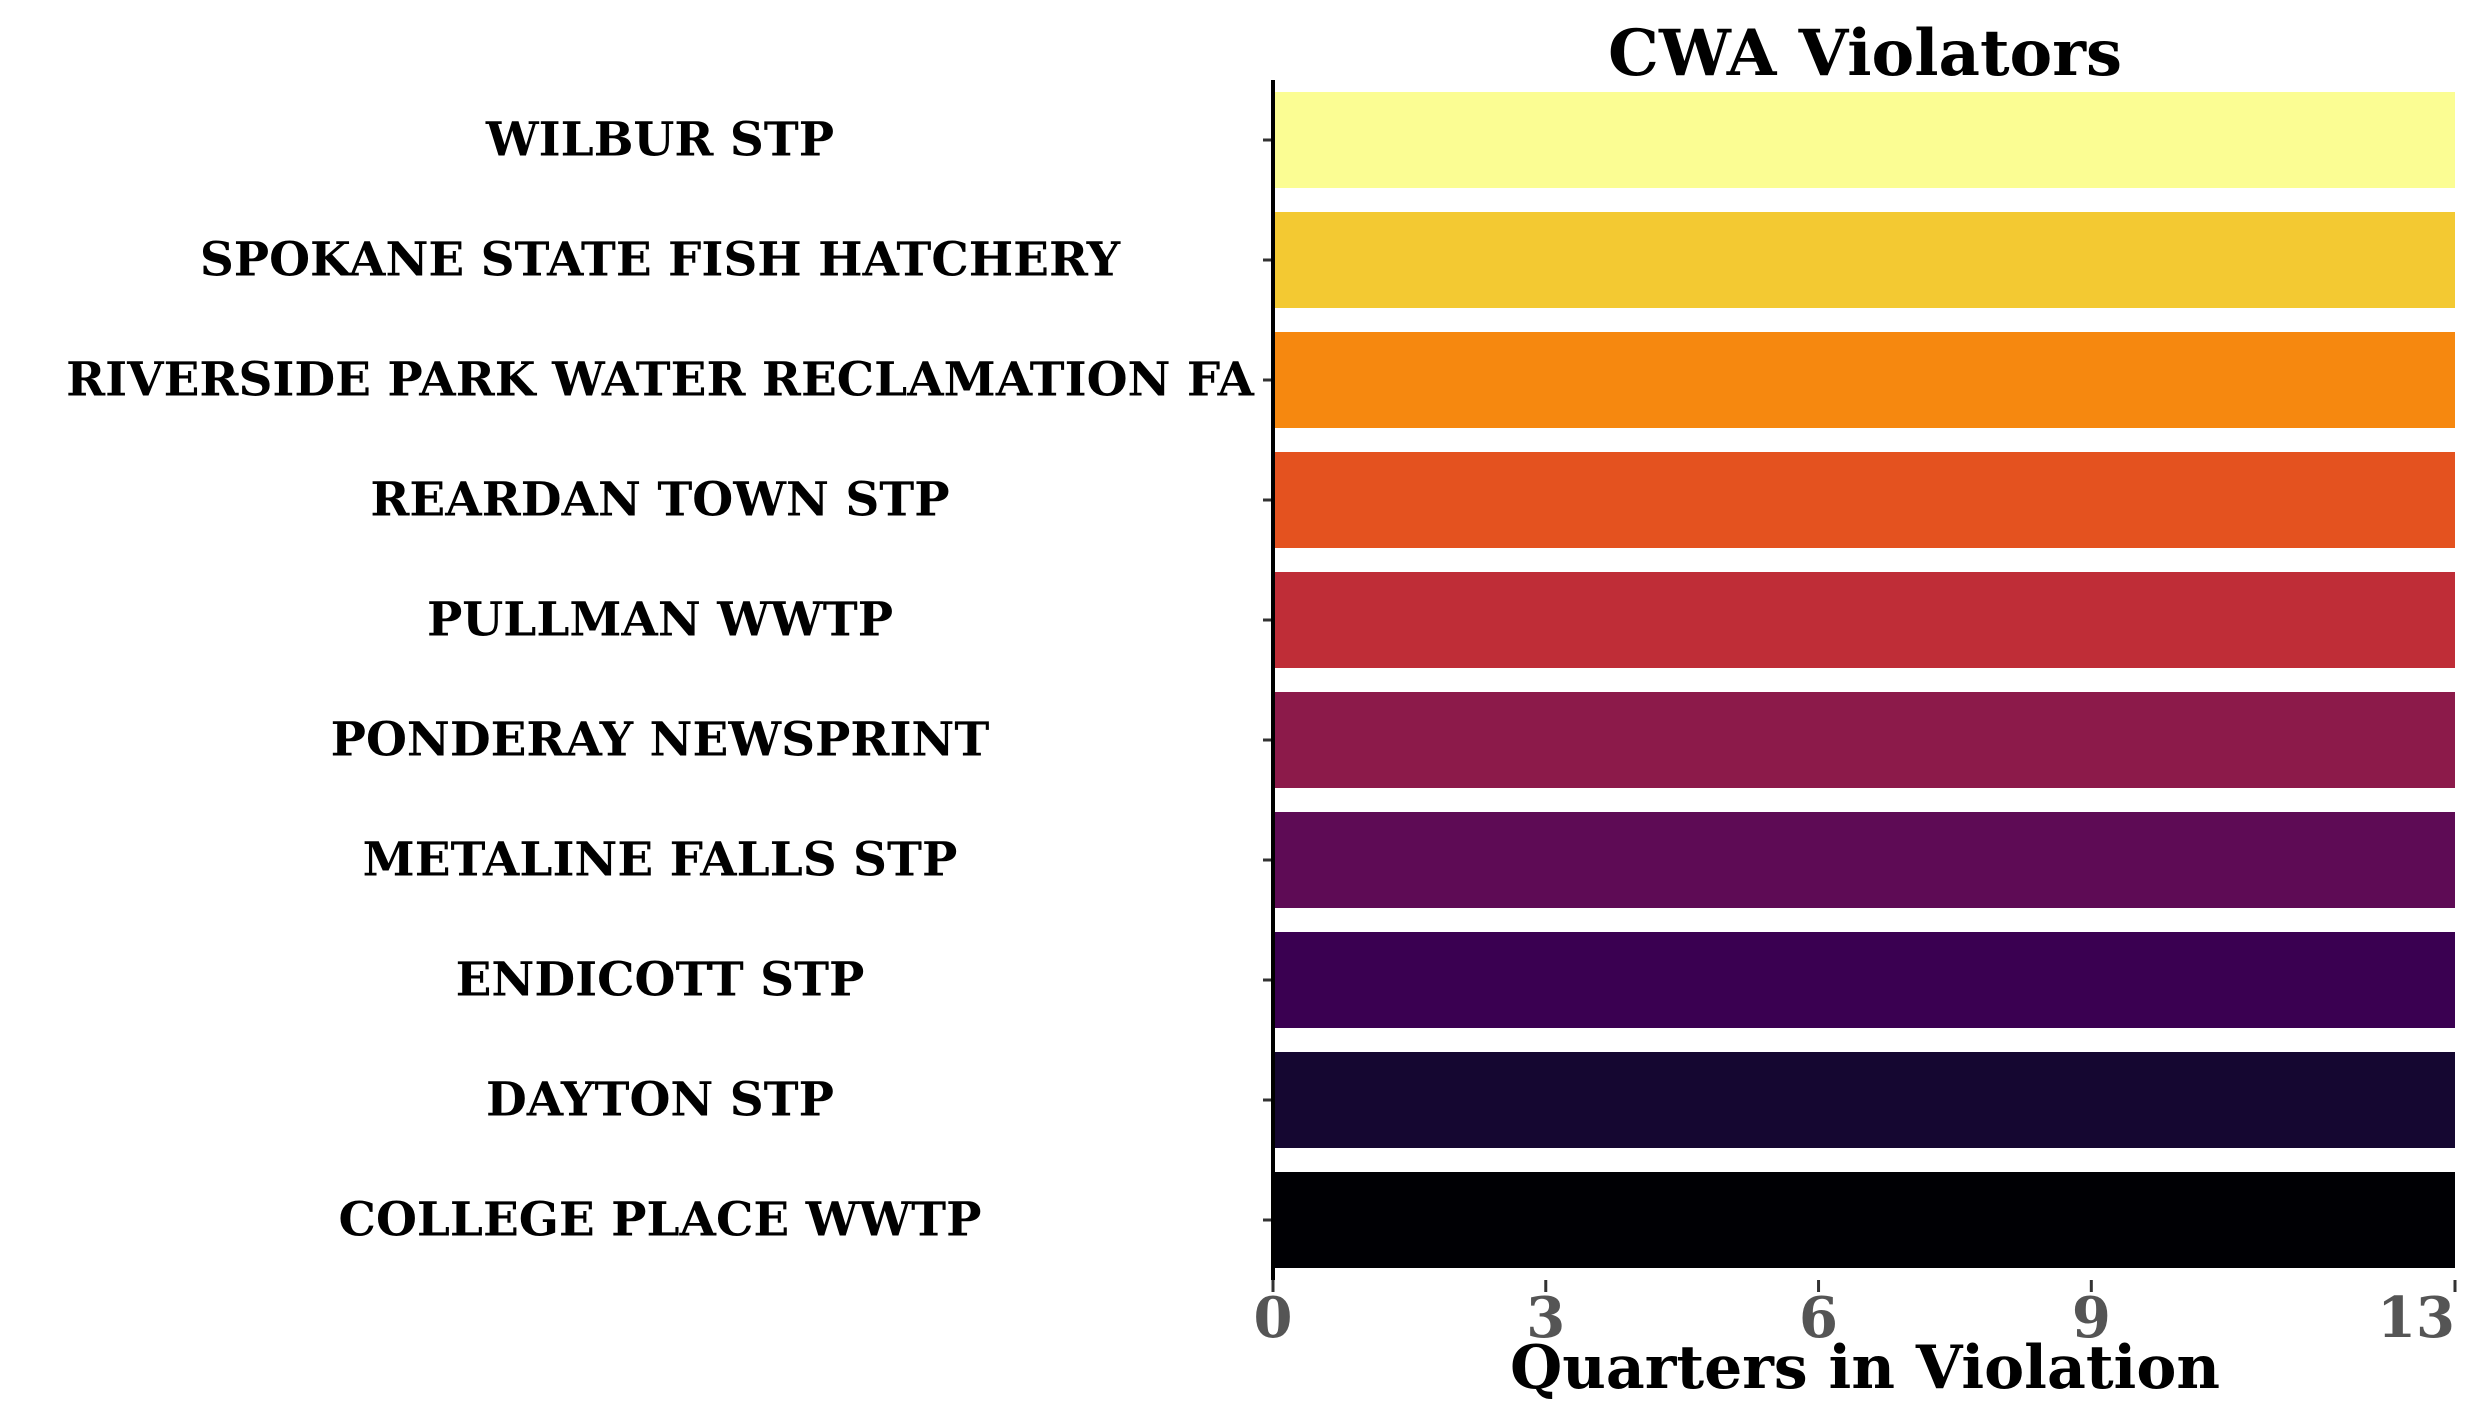  Describe the element at coordinates (1865, 53) in the screenshot. I see `chart-title: CWA Violators` at that location.